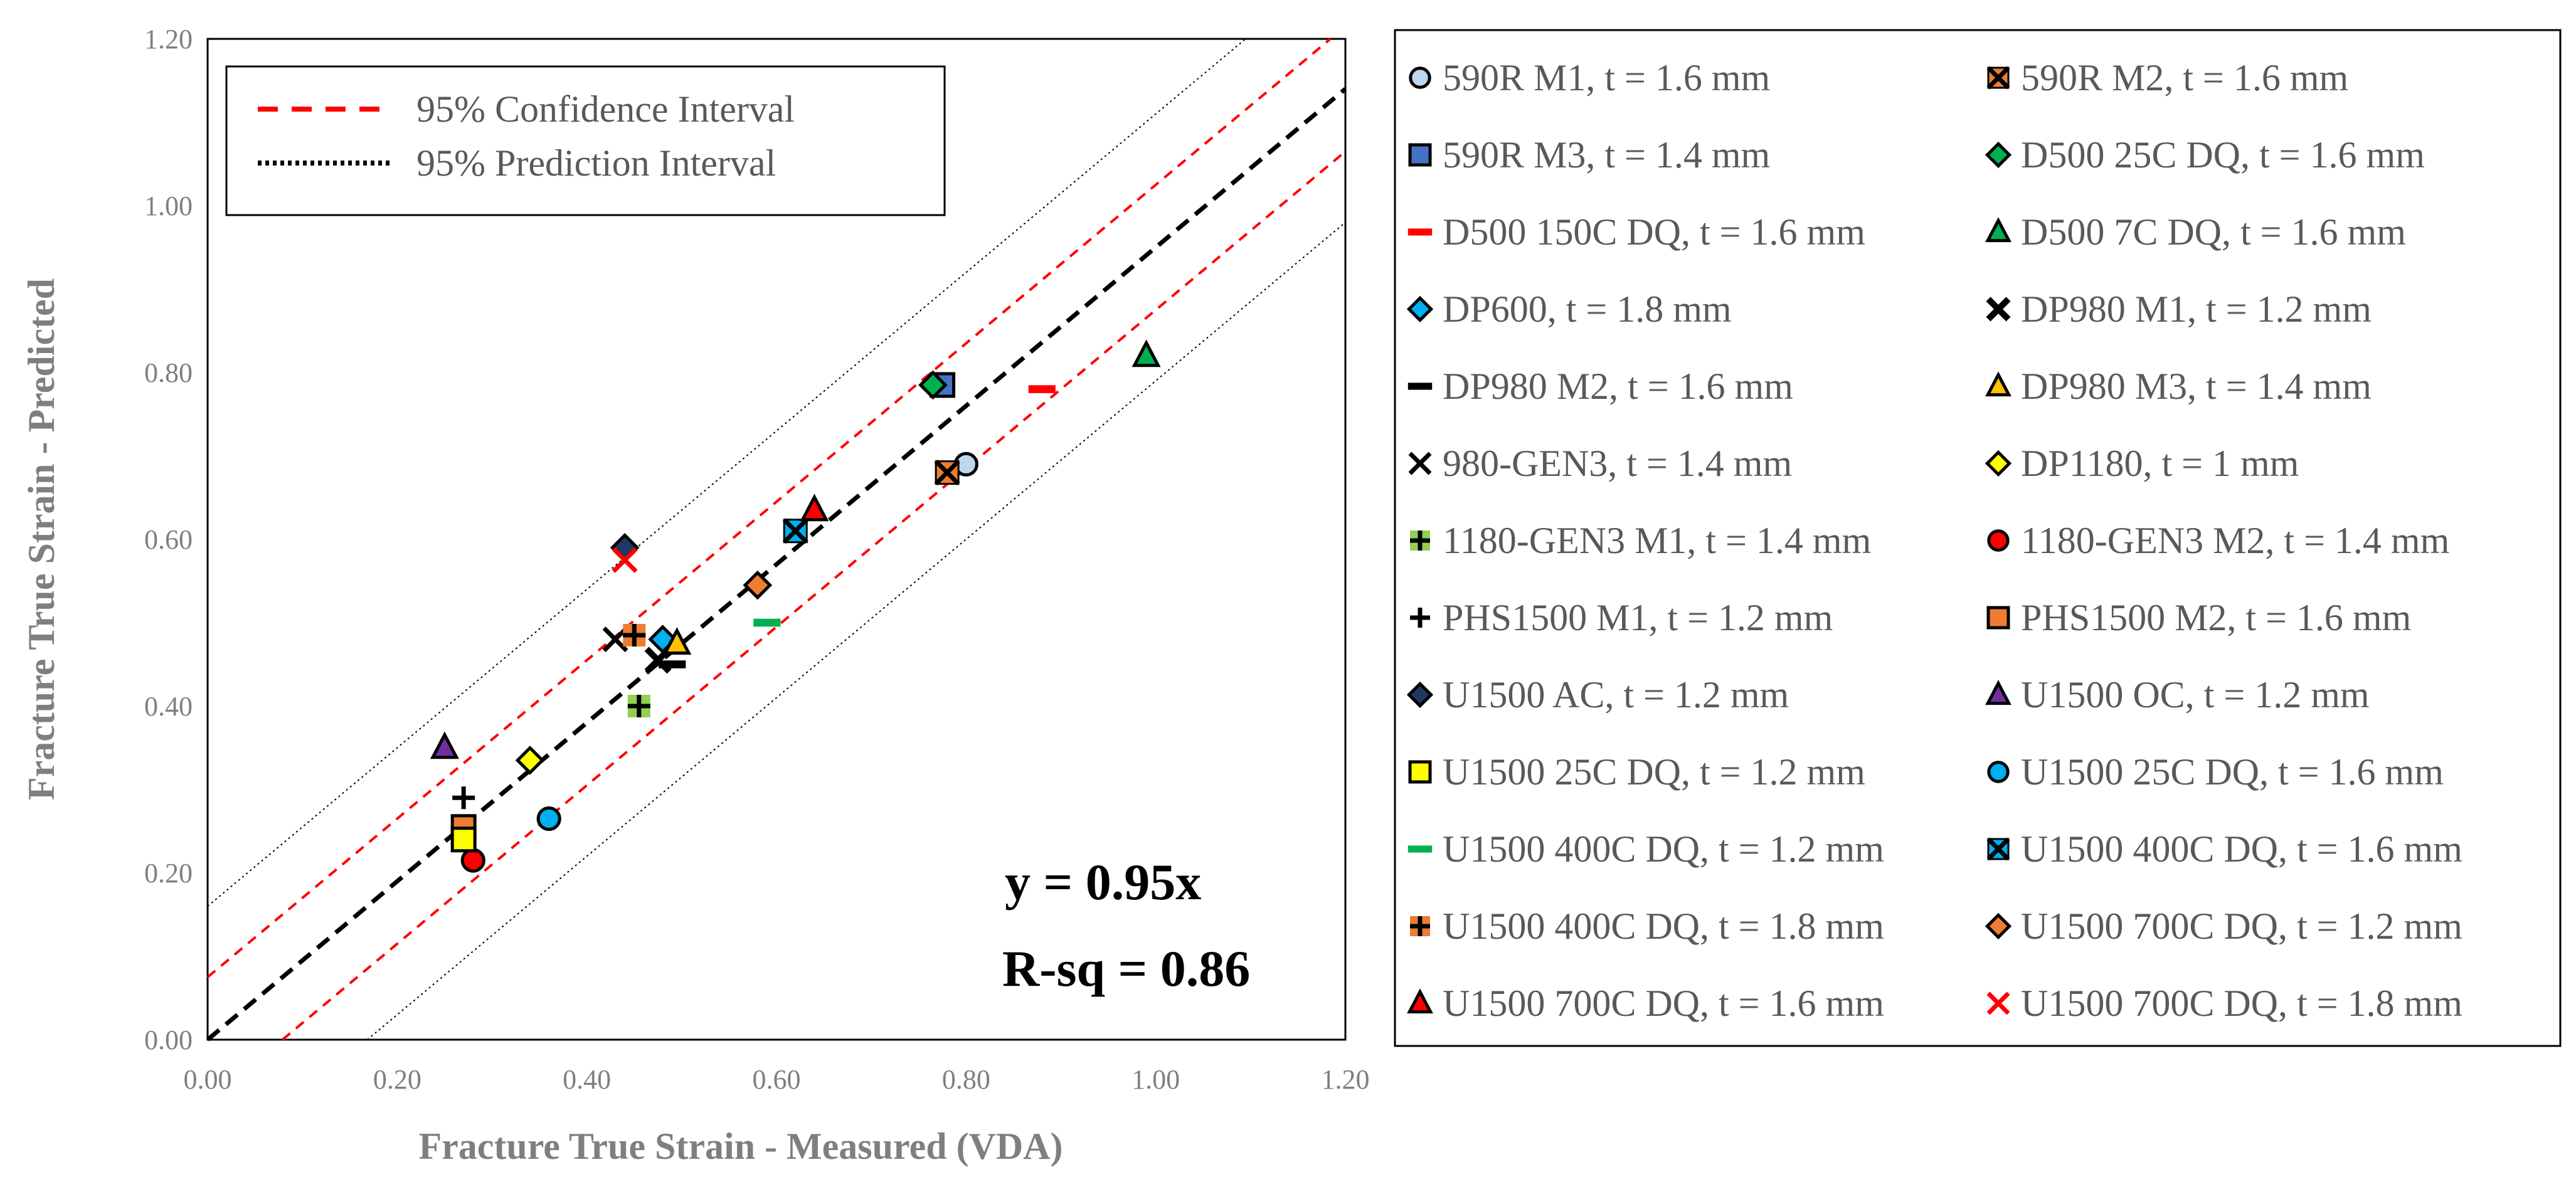 This screenshot has height=1177, width=2576. What do you see at coordinates (2213, 232) in the screenshot?
I see `legend-label: D500 7C DQ, t = 1.6 mm` at bounding box center [2213, 232].